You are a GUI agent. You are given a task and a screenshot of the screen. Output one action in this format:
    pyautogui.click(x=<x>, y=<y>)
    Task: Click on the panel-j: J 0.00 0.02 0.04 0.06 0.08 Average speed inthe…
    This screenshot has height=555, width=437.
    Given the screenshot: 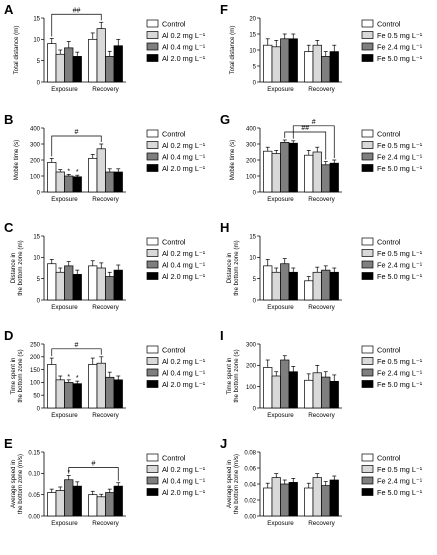 What is the action you would take?
    pyautogui.click(x=321, y=481)
    